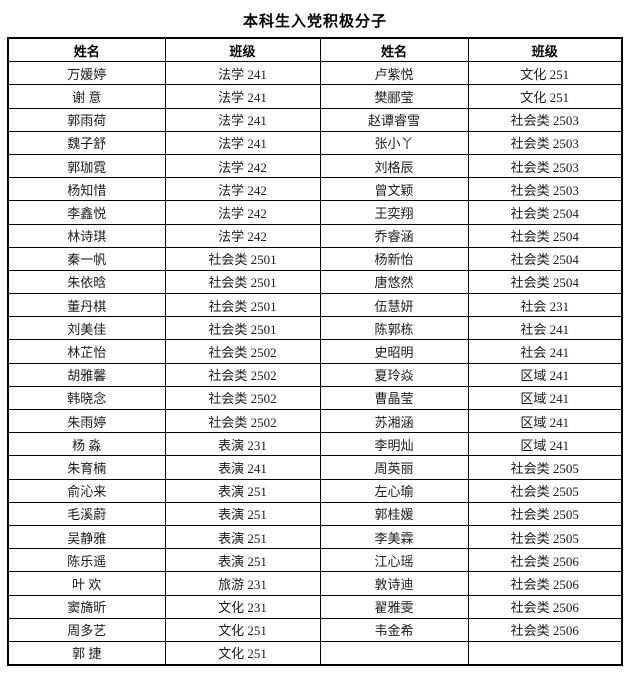 The width and height of the screenshot is (630, 692). Describe the element at coordinates (394, 351) in the screenshot. I see `name-cell: 史昭明` at that location.